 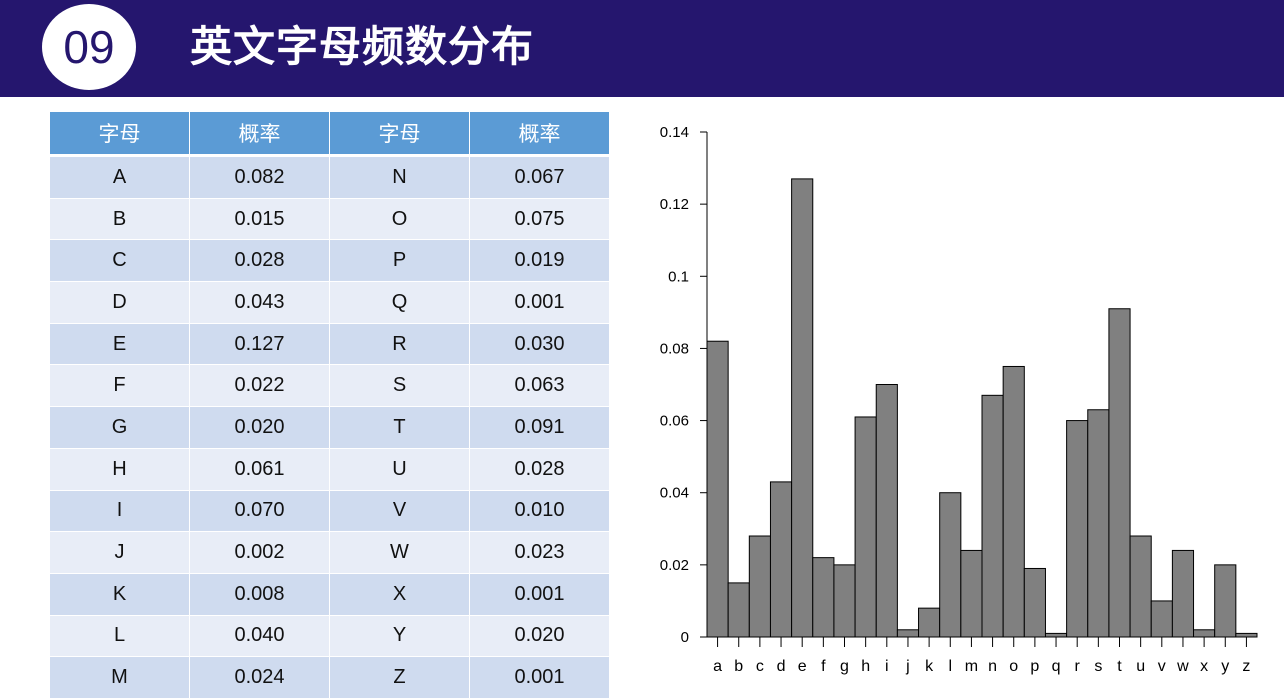 I want to click on bar-c, so click(x=759, y=586).